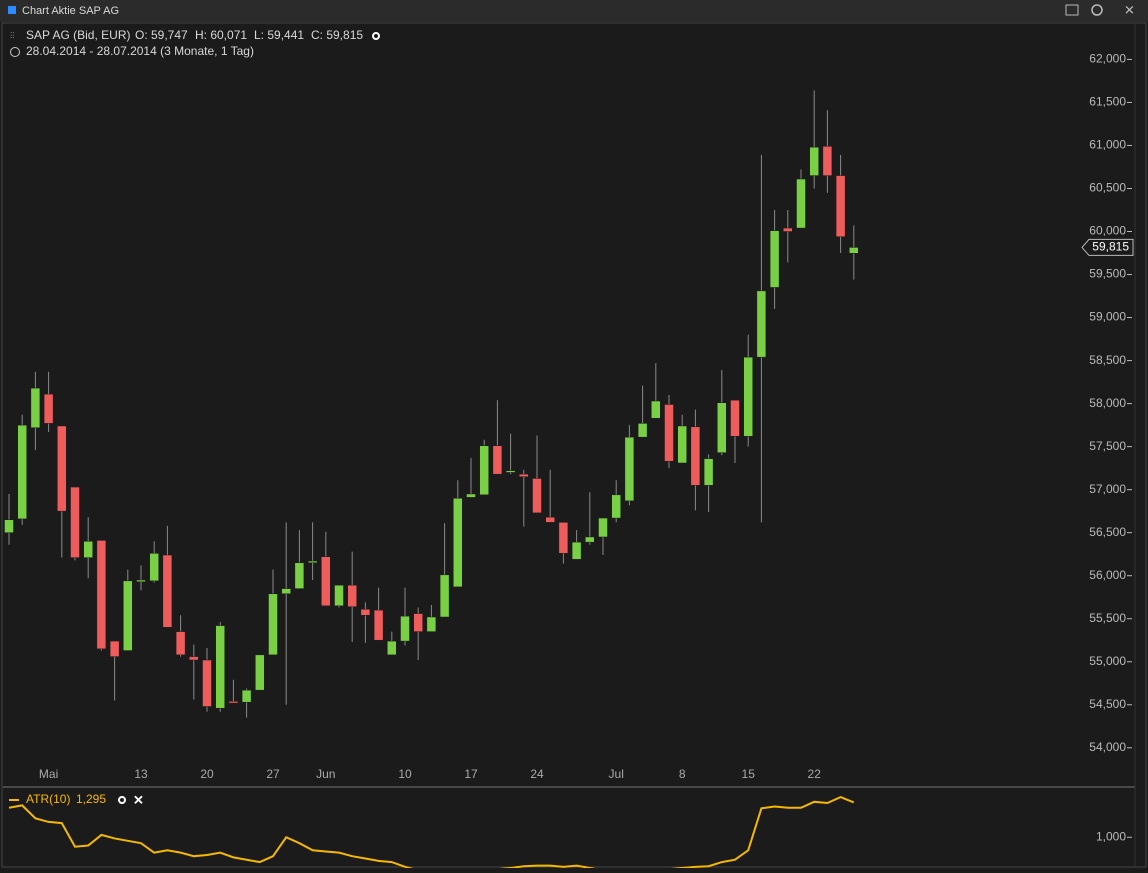 This screenshot has height=873, width=1148. I want to click on x-tick-label: 13, so click(141, 774).